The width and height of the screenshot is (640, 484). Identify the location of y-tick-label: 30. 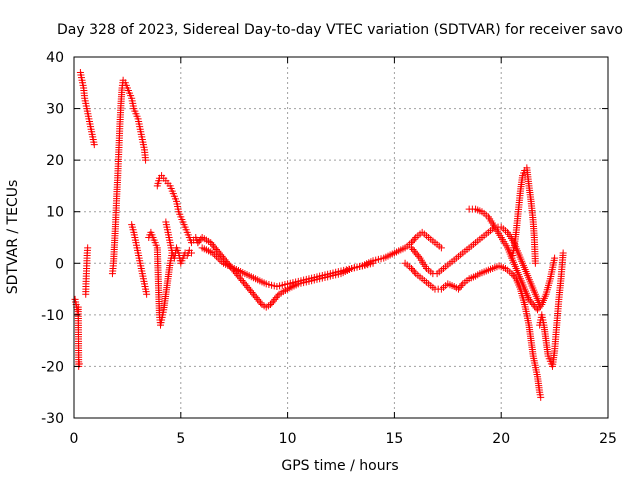
(55, 110).